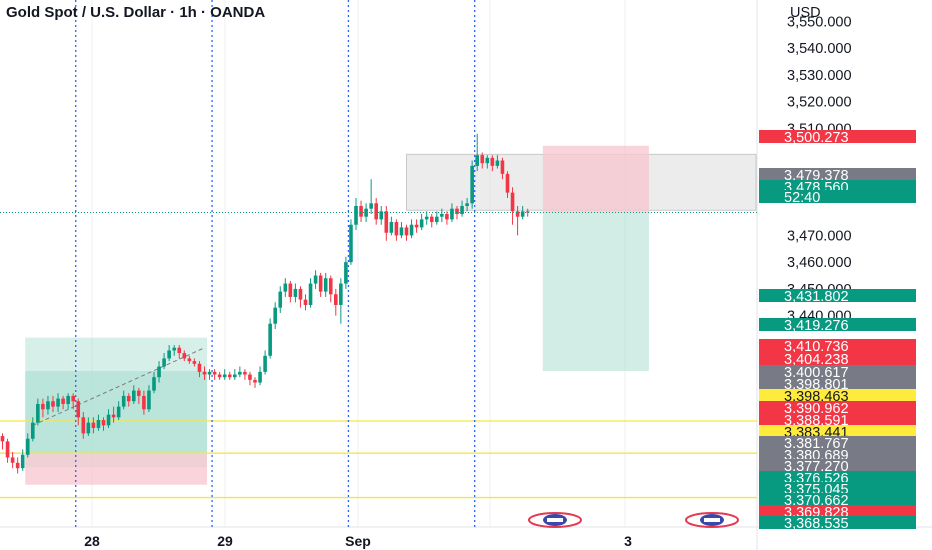 Image resolution: width=932 pixels, height=550 pixels. I want to click on y-tick-2: 3,530.000, so click(819, 76).